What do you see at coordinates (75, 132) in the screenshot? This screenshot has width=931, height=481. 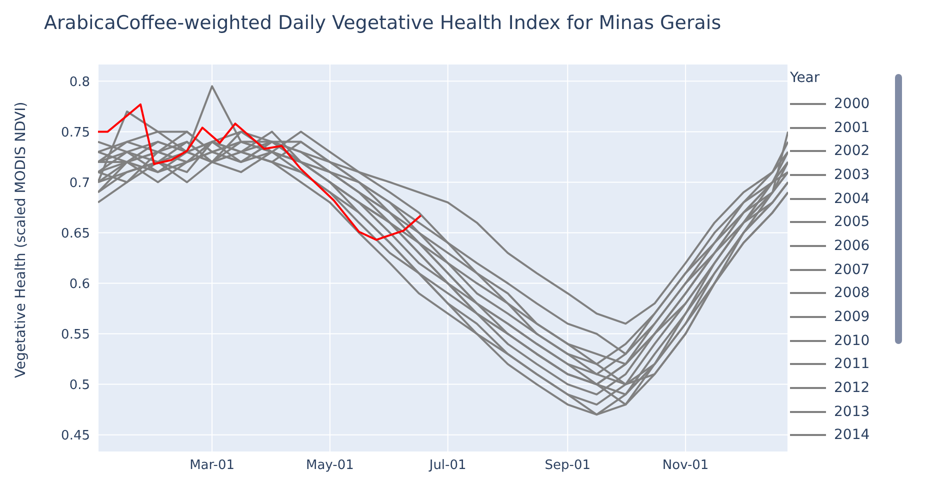 I see `y-tick-label: 0.75` at bounding box center [75, 132].